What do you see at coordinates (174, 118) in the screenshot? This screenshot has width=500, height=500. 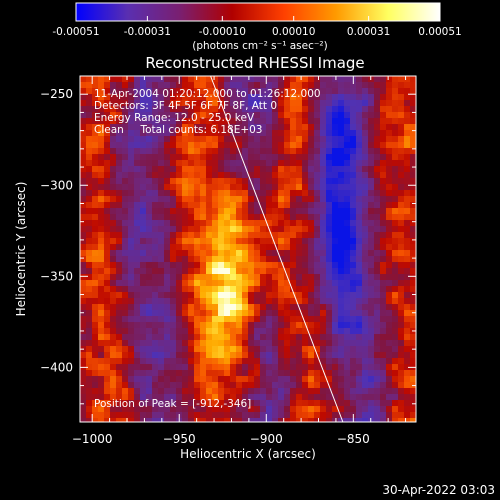 I see `annotation-line: Energy Range: 12.0 - 25.0 keV` at bounding box center [174, 118].